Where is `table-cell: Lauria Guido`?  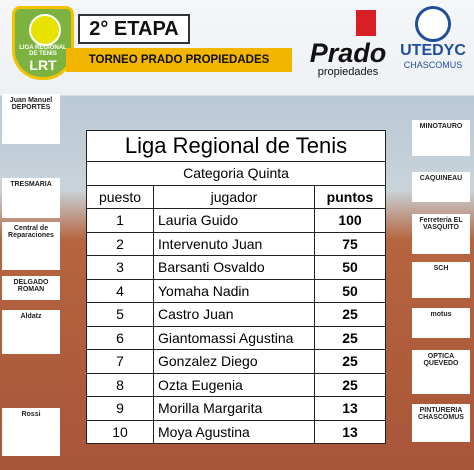
table-cell: Lauria Guido is located at coordinates (234, 220).